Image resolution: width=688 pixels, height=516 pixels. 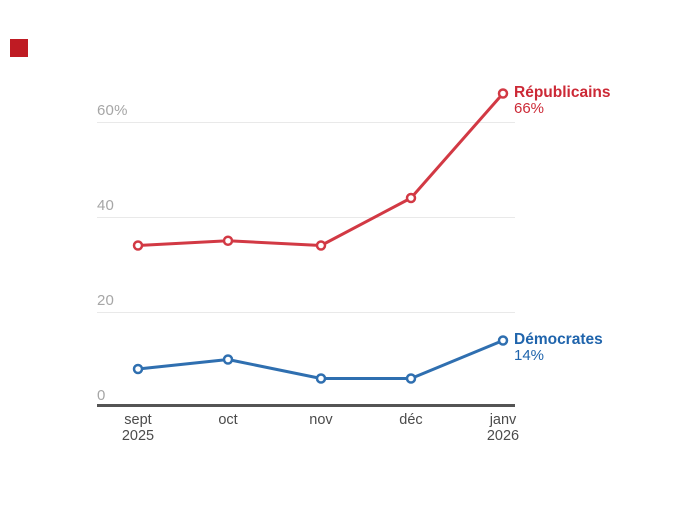 What do you see at coordinates (562, 92) in the screenshot?
I see `series-name-republicains: Républicains` at bounding box center [562, 92].